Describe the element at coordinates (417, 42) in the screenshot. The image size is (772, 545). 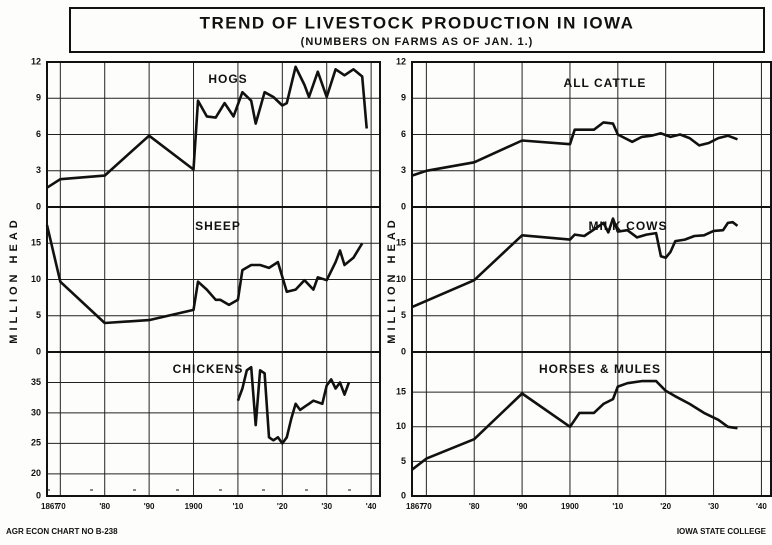
I see `chart-subtitle: (NUMBERS ON FARMS AS OF JAN. 1.)` at that location.